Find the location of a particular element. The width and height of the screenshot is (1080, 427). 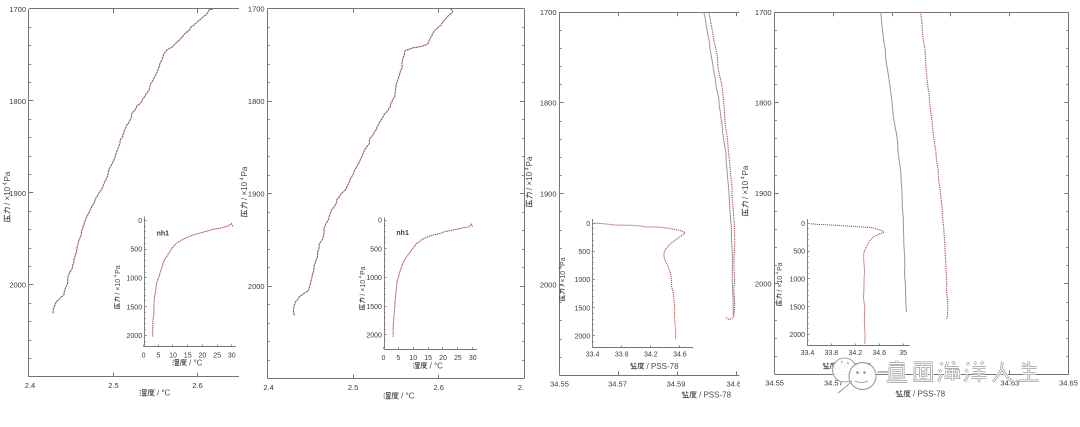

svg-text: 34.61 is located at coordinates (736, 384).